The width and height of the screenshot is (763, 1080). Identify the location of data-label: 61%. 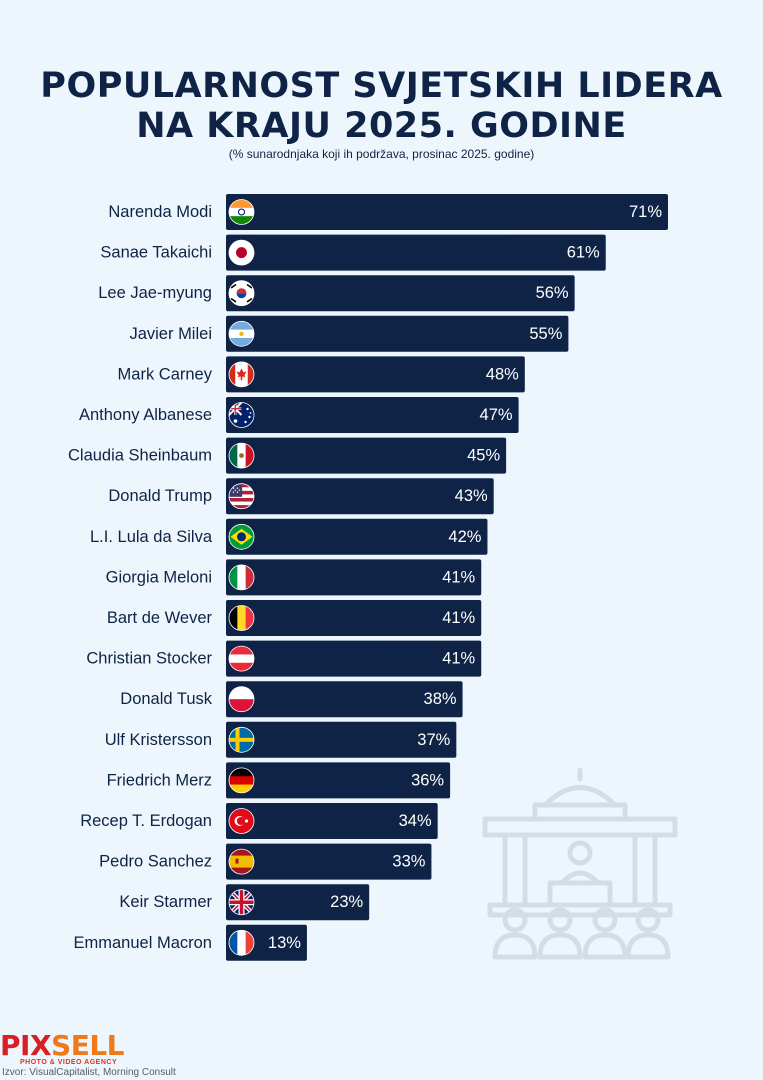
(583, 253).